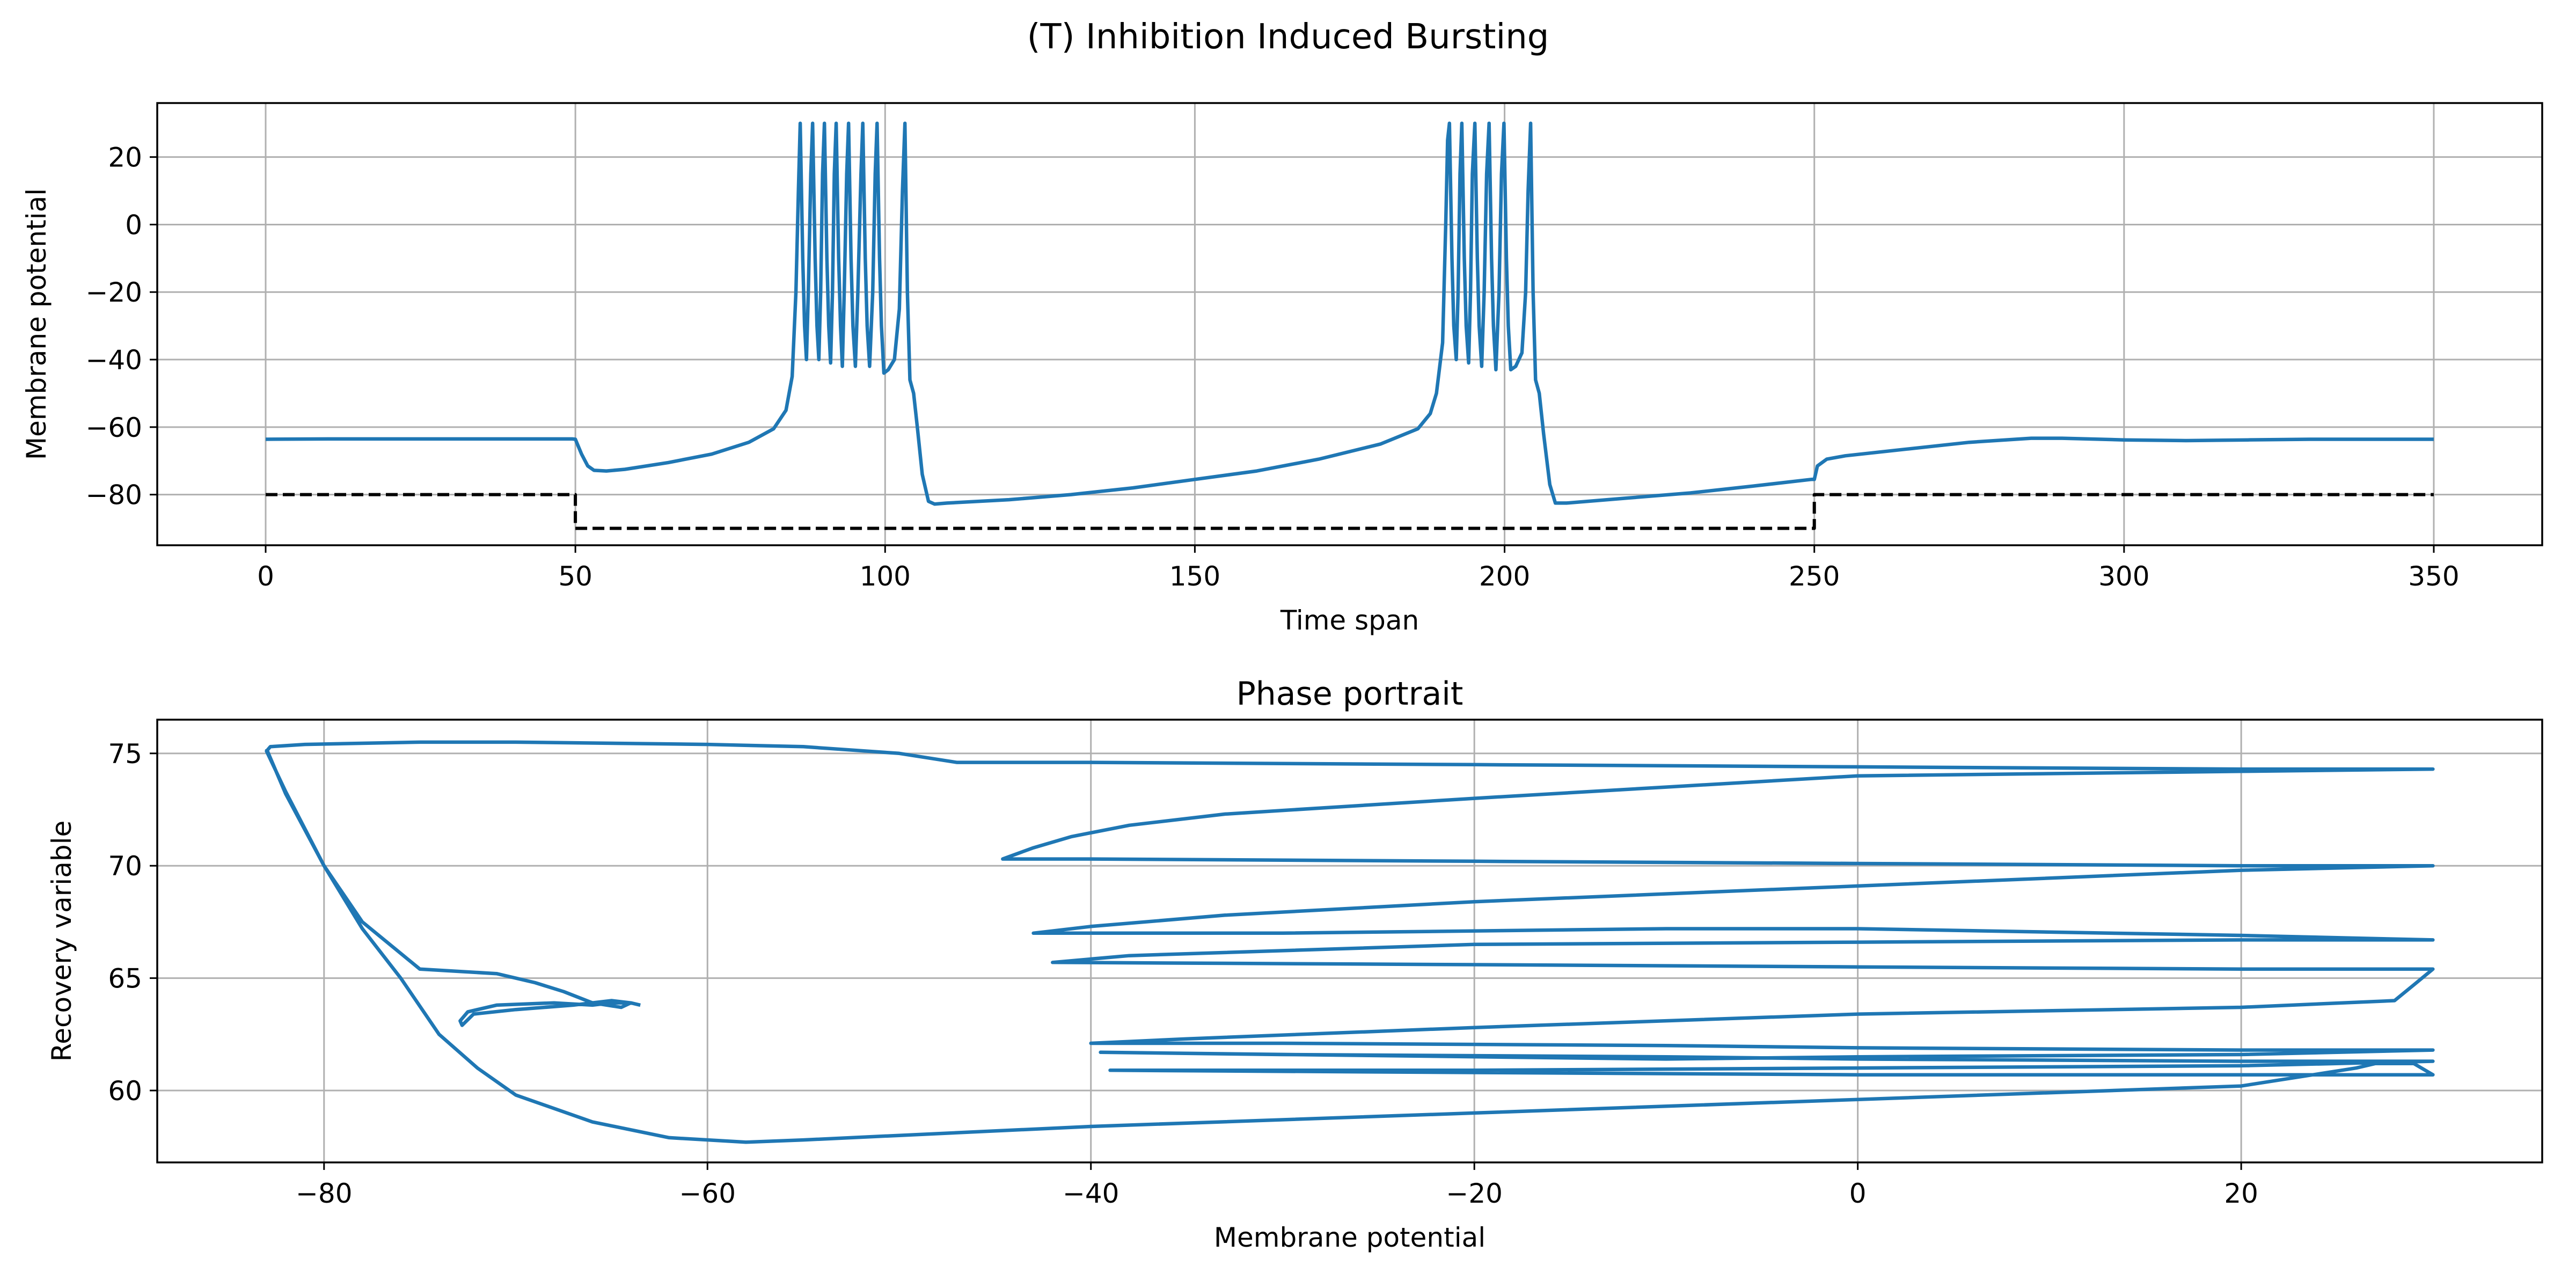 The width and height of the screenshot is (2576, 1288). What do you see at coordinates (1349, 1237) in the screenshot?
I see `x-axis-label: Membrane potential` at bounding box center [1349, 1237].